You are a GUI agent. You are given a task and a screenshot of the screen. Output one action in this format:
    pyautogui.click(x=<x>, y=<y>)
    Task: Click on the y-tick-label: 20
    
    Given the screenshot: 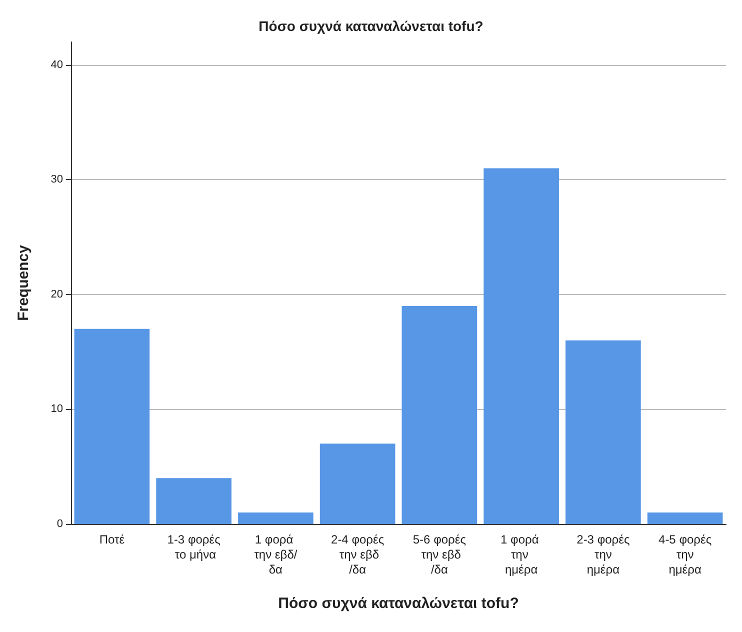 What is the action you would take?
    pyautogui.click(x=56, y=294)
    